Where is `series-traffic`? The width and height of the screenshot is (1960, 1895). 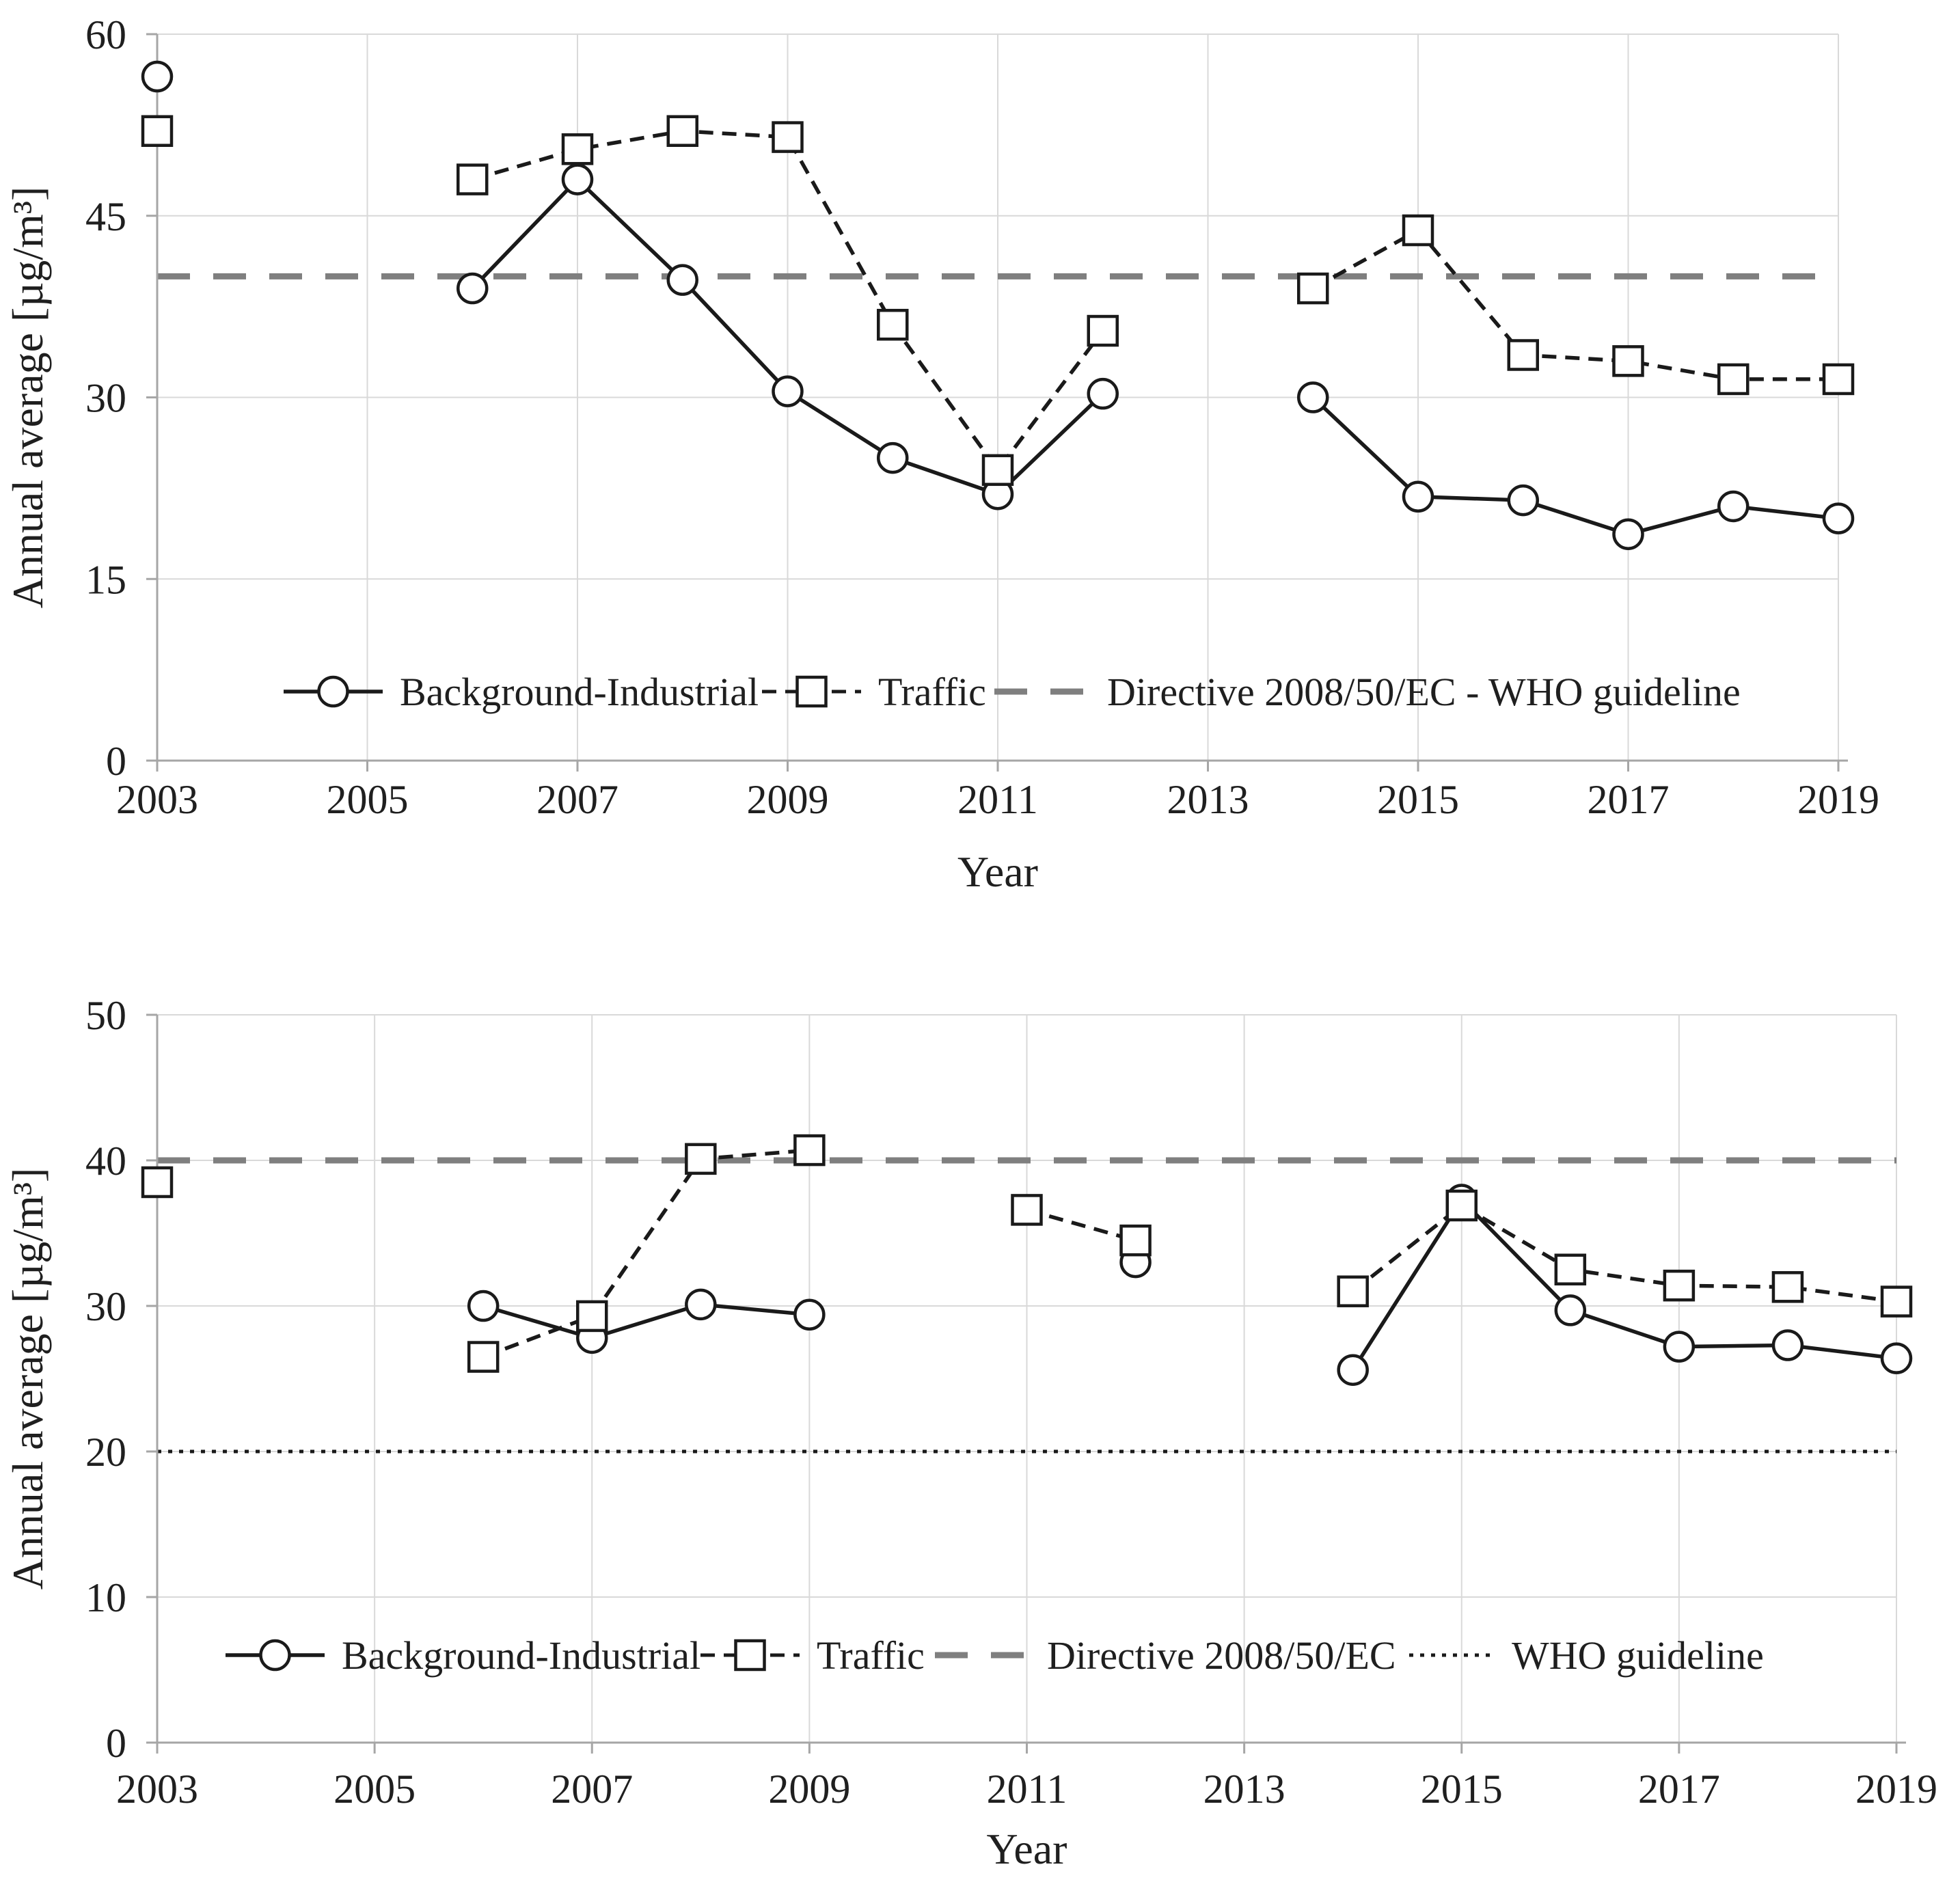 series-traffic is located at coordinates (1027, 1253).